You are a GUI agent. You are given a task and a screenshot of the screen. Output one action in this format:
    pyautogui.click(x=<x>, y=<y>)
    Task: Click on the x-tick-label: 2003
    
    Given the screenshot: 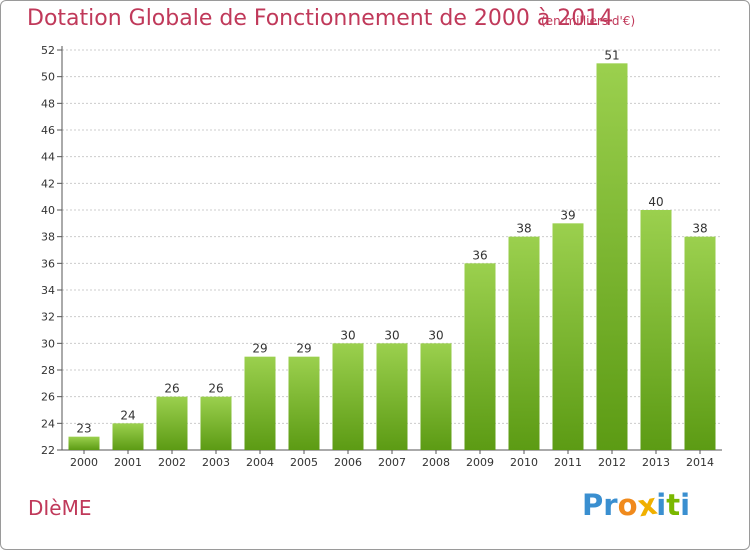 What is the action you would take?
    pyautogui.click(x=216, y=462)
    